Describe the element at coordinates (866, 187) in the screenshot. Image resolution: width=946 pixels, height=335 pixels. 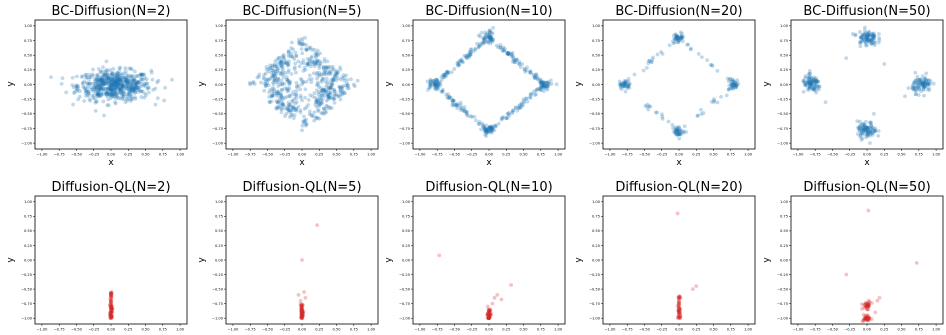
I see `panel-title: Diffusion-QL(N=50)` at that location.